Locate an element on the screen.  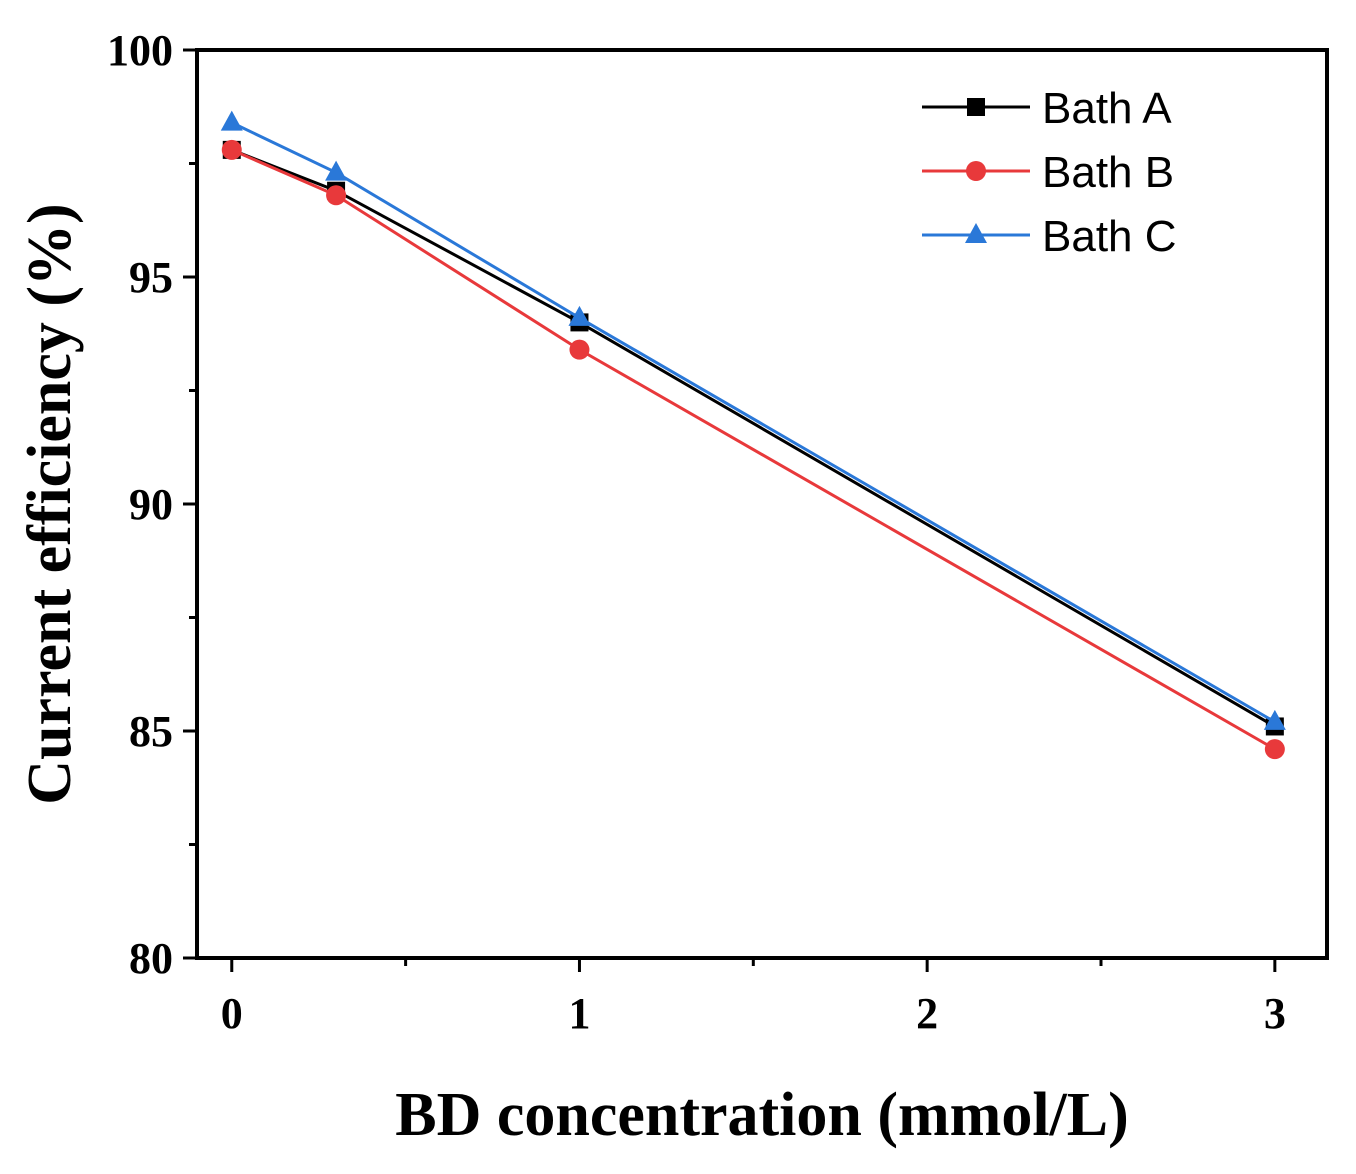
legend-item-bath-b: Bath B is located at coordinates (1048, 172).